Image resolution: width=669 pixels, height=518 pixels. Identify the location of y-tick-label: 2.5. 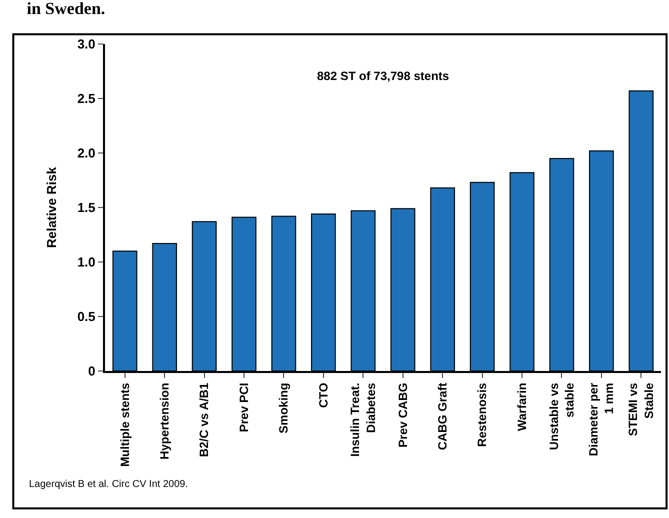
(86, 98).